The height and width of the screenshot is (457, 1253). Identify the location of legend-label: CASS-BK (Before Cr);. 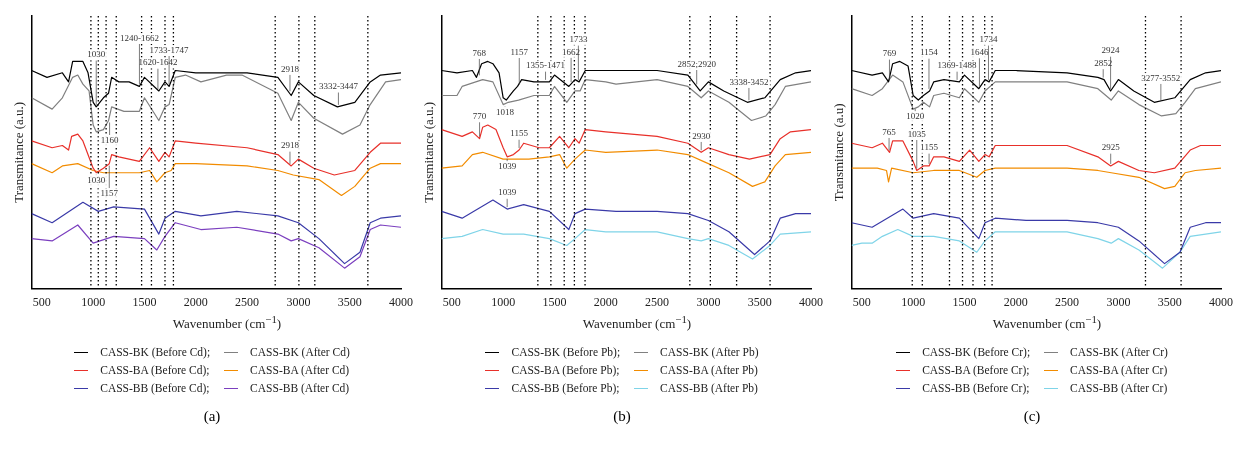
(976, 352).